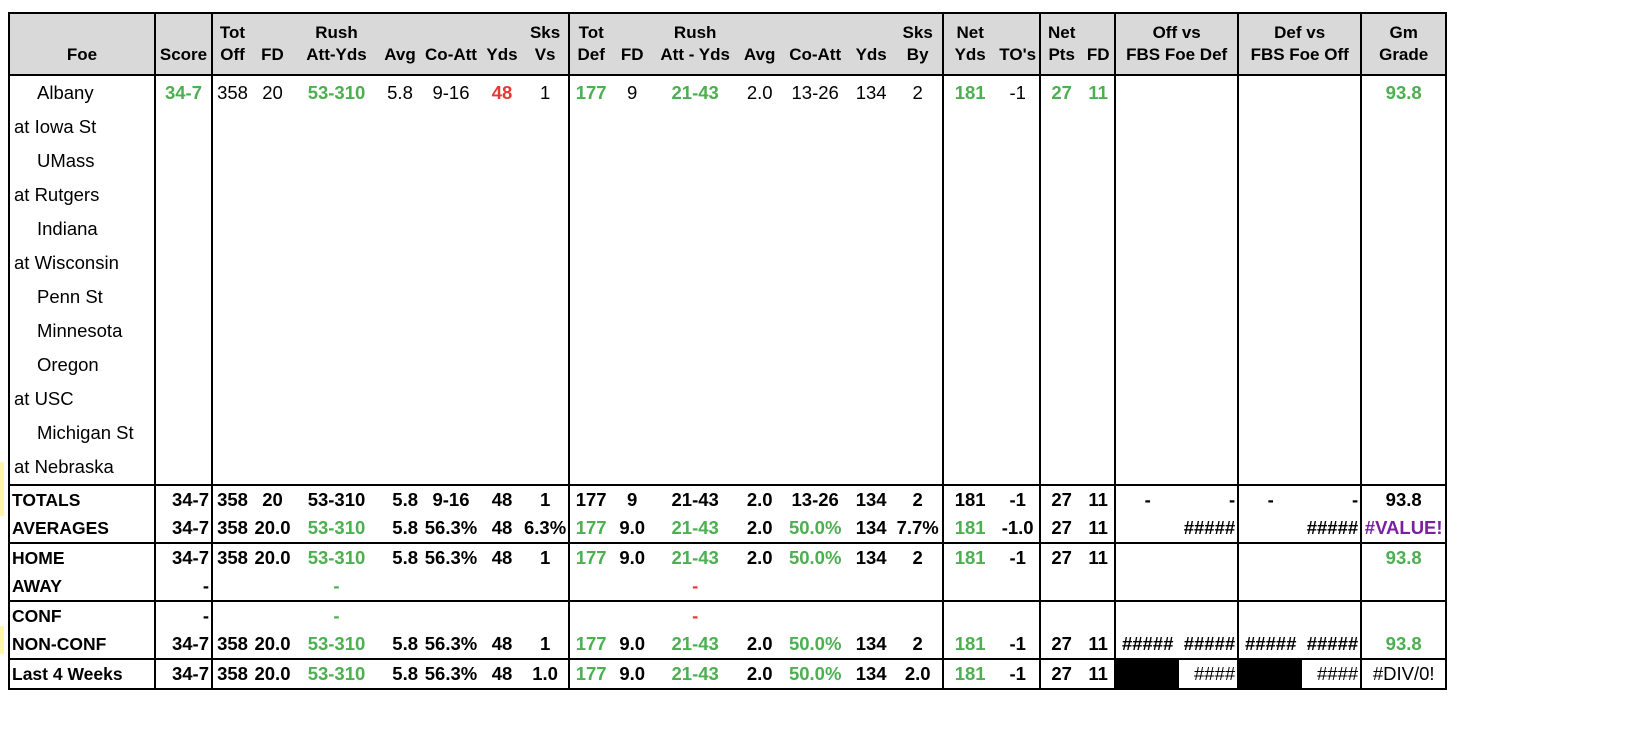 The width and height of the screenshot is (1650, 734). Describe the element at coordinates (969, 28) in the screenshot. I see `column-header: Net` at that location.